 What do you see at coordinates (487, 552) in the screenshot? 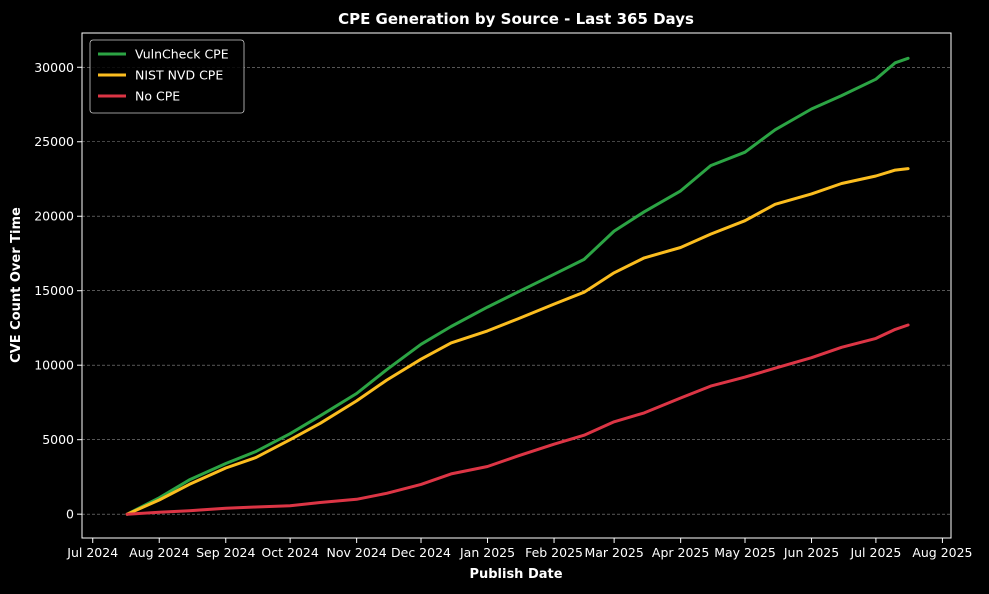
I see `x-tick-label: Jan 2025` at bounding box center [487, 552].